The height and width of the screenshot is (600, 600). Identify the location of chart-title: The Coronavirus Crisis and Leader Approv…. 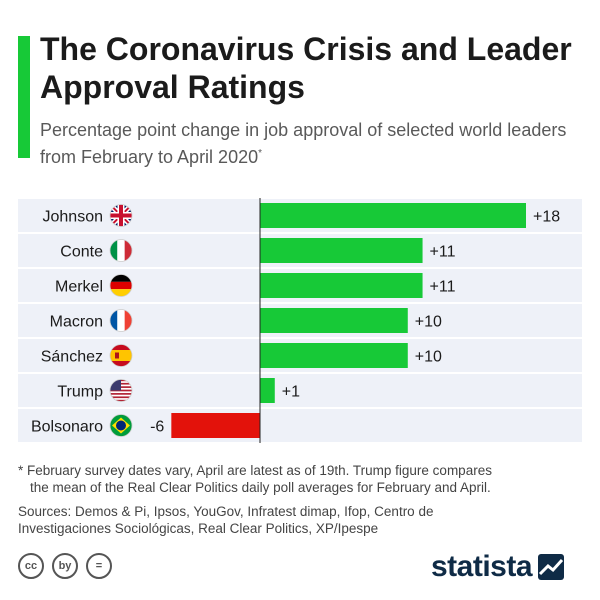
(306, 68).